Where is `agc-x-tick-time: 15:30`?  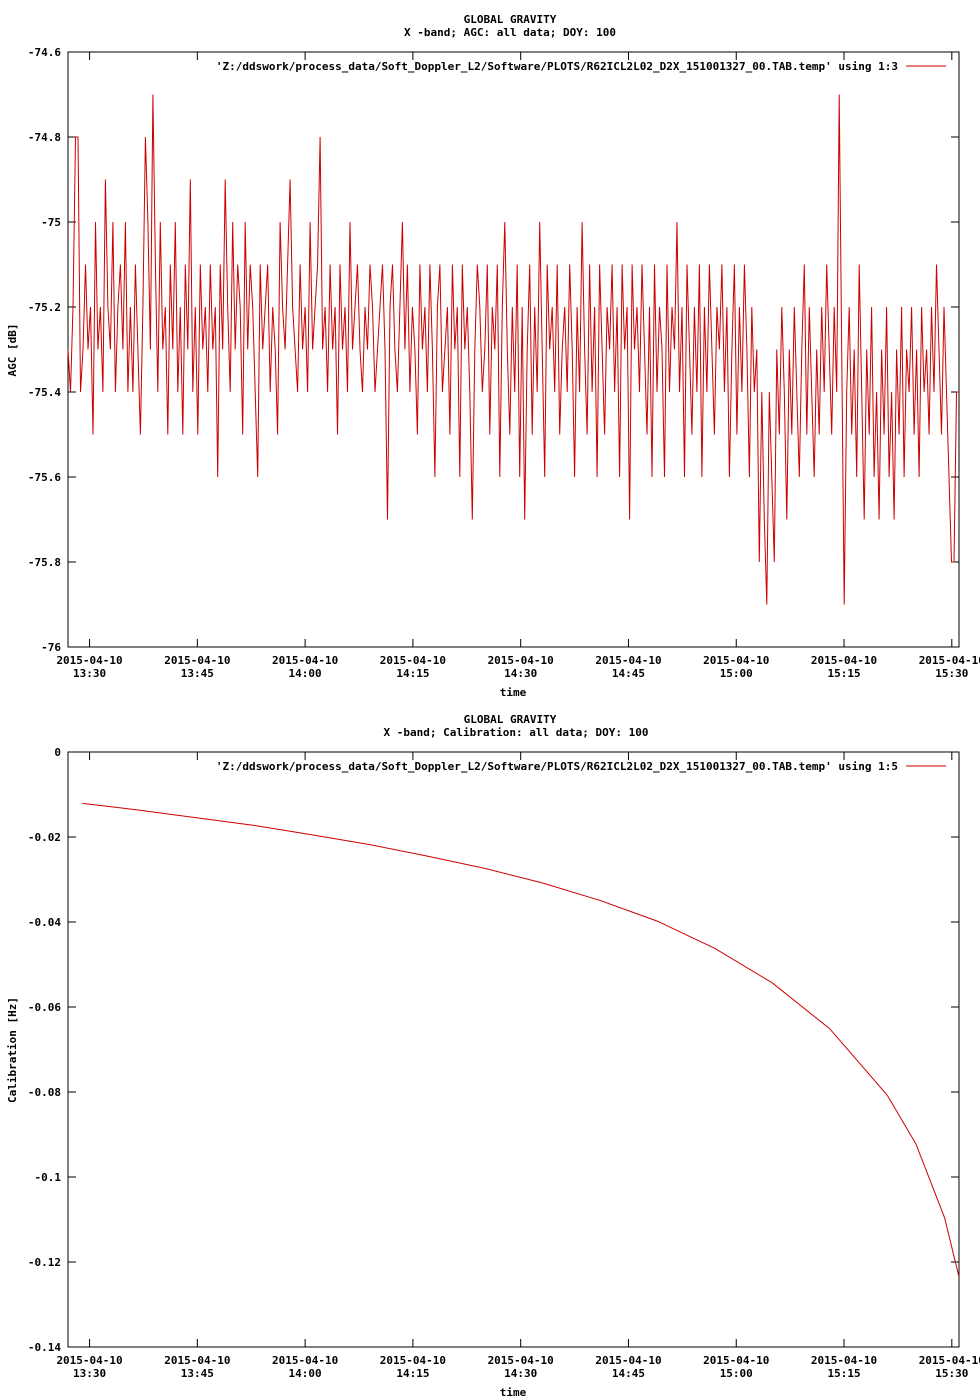
agc-x-tick-time: 15:30 is located at coordinates (951, 673).